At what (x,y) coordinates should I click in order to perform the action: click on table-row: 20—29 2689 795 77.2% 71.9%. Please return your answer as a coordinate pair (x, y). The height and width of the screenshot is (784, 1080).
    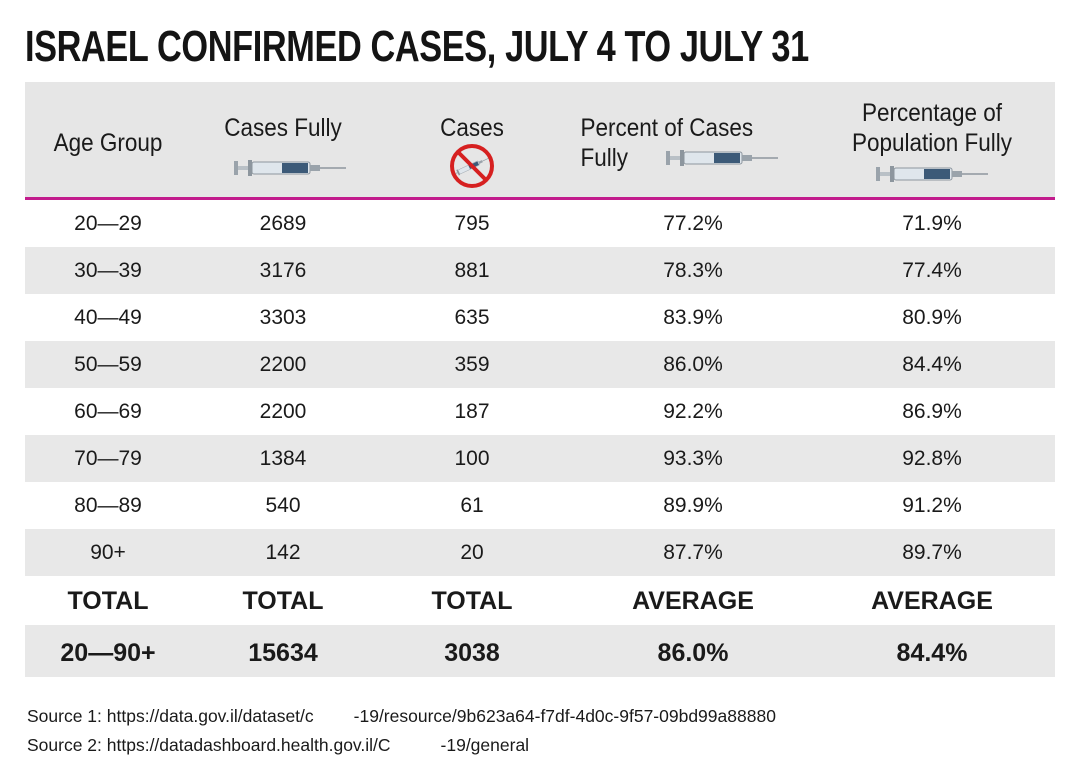
    Looking at the image, I should click on (540, 223).